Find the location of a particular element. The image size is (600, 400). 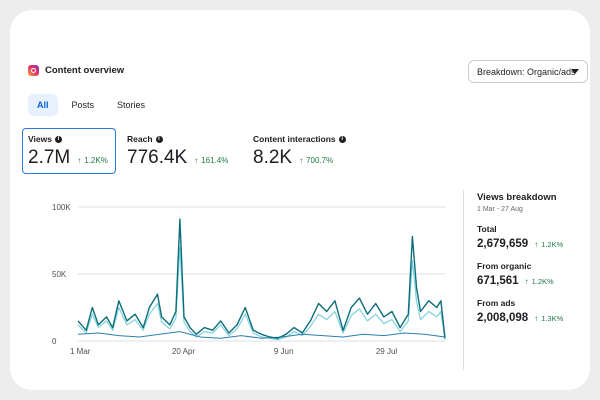

metric-label: Views is located at coordinates (40, 139).